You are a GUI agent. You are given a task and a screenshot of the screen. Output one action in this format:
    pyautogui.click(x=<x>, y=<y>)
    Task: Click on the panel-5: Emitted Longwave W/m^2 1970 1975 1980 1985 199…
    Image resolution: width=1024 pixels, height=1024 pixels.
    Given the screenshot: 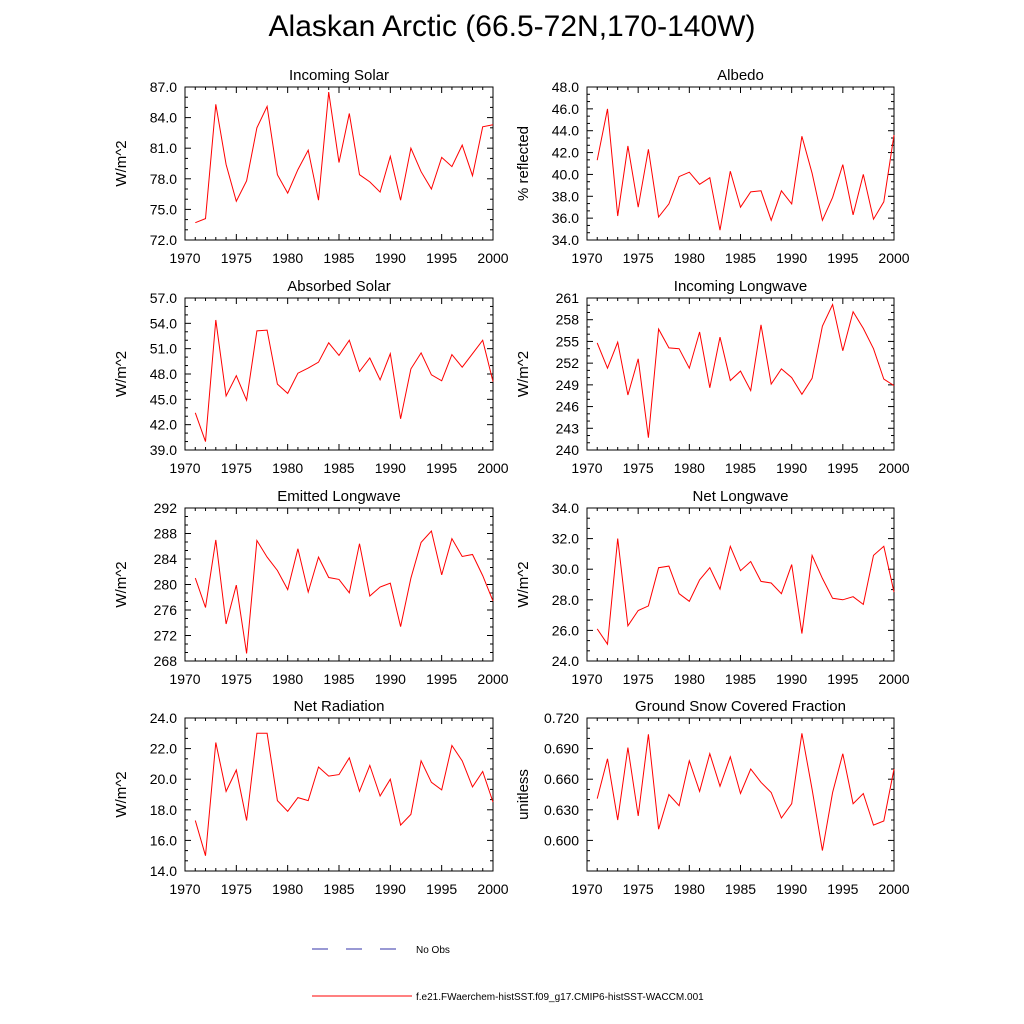 What is the action you would take?
    pyautogui.click(x=311, y=587)
    